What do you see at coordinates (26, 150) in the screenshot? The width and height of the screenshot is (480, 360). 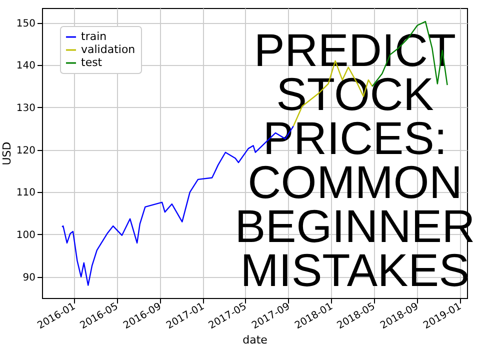 I see `y-tick-label: 120` at bounding box center [26, 150].